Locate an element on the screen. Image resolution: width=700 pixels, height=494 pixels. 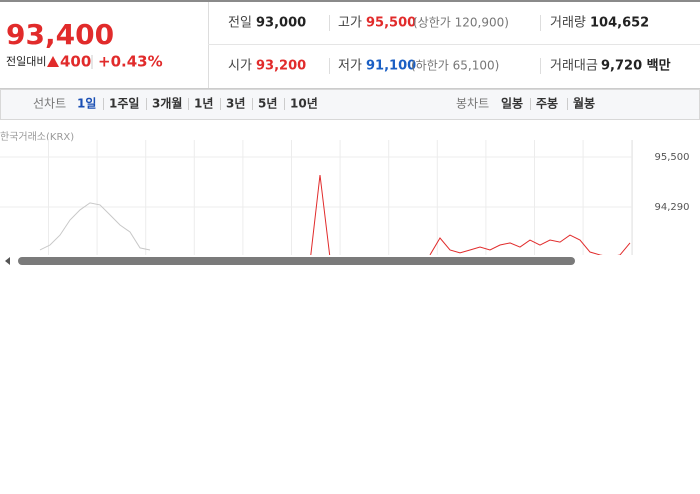
stat-label: 저가 is located at coordinates (350, 66).